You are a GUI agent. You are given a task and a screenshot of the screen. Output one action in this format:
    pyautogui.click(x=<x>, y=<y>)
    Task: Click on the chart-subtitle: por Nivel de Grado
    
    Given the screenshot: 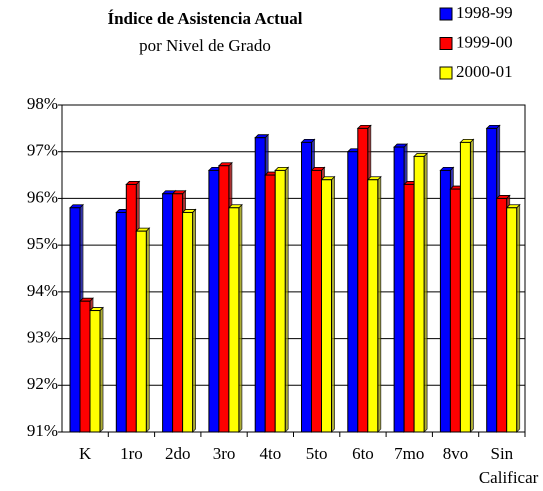 What is the action you would take?
    pyautogui.click(x=205, y=45)
    